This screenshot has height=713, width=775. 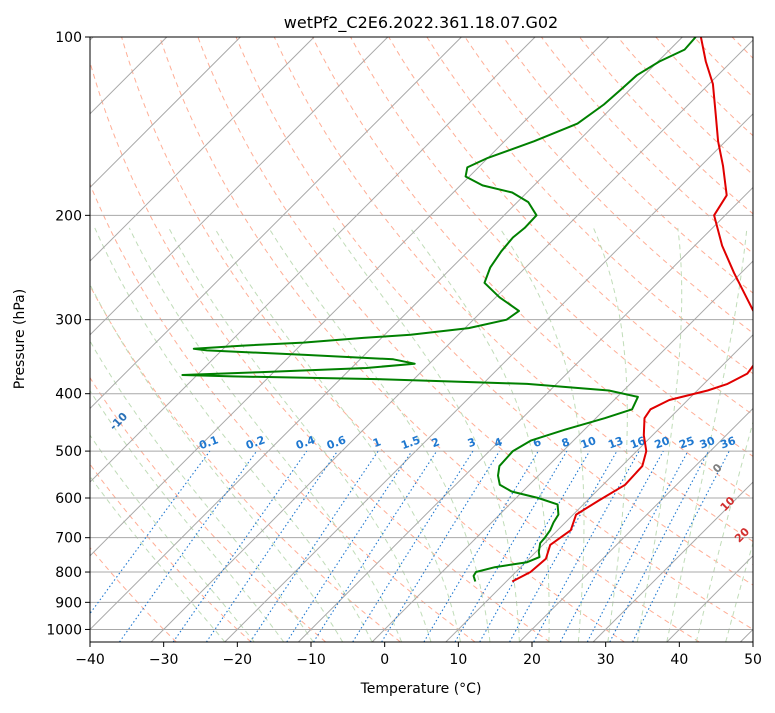 I want to click on y-tick-label: 800, so click(x=68, y=573).